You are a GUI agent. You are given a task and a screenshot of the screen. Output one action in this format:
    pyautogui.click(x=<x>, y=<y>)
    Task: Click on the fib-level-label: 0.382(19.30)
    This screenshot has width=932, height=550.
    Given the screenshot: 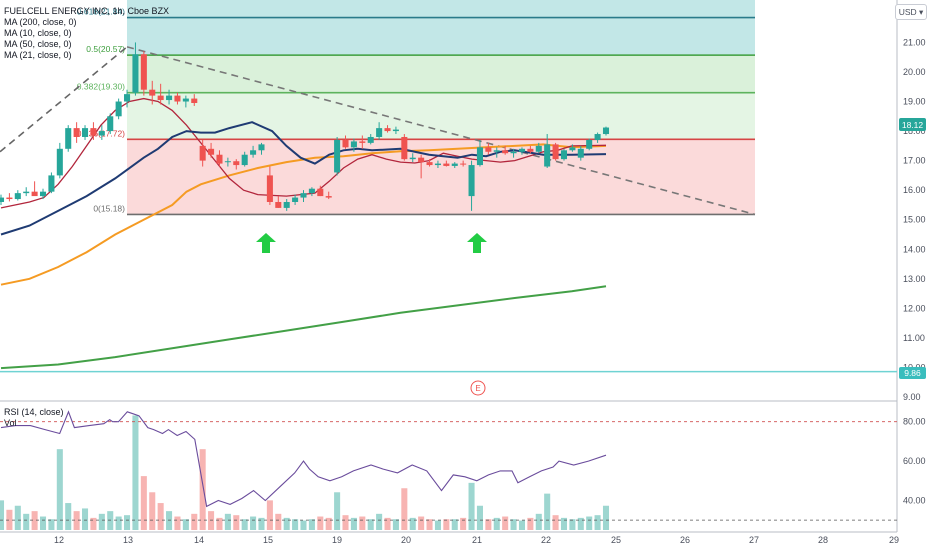 What is the action you would take?
    pyautogui.click(x=101, y=87)
    